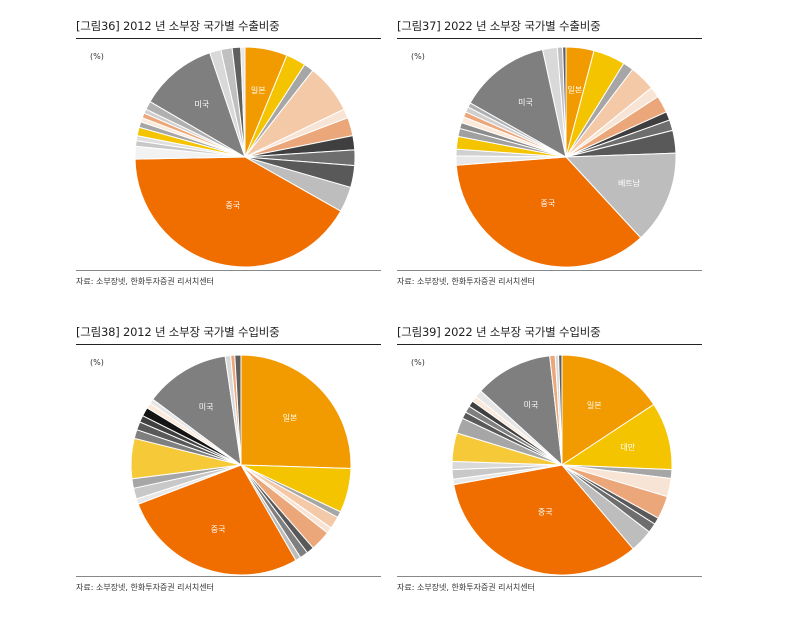 The image size is (793, 632). What do you see at coordinates (629, 183) in the screenshot?
I see `slice-label-베트남: 베트남` at bounding box center [629, 183].